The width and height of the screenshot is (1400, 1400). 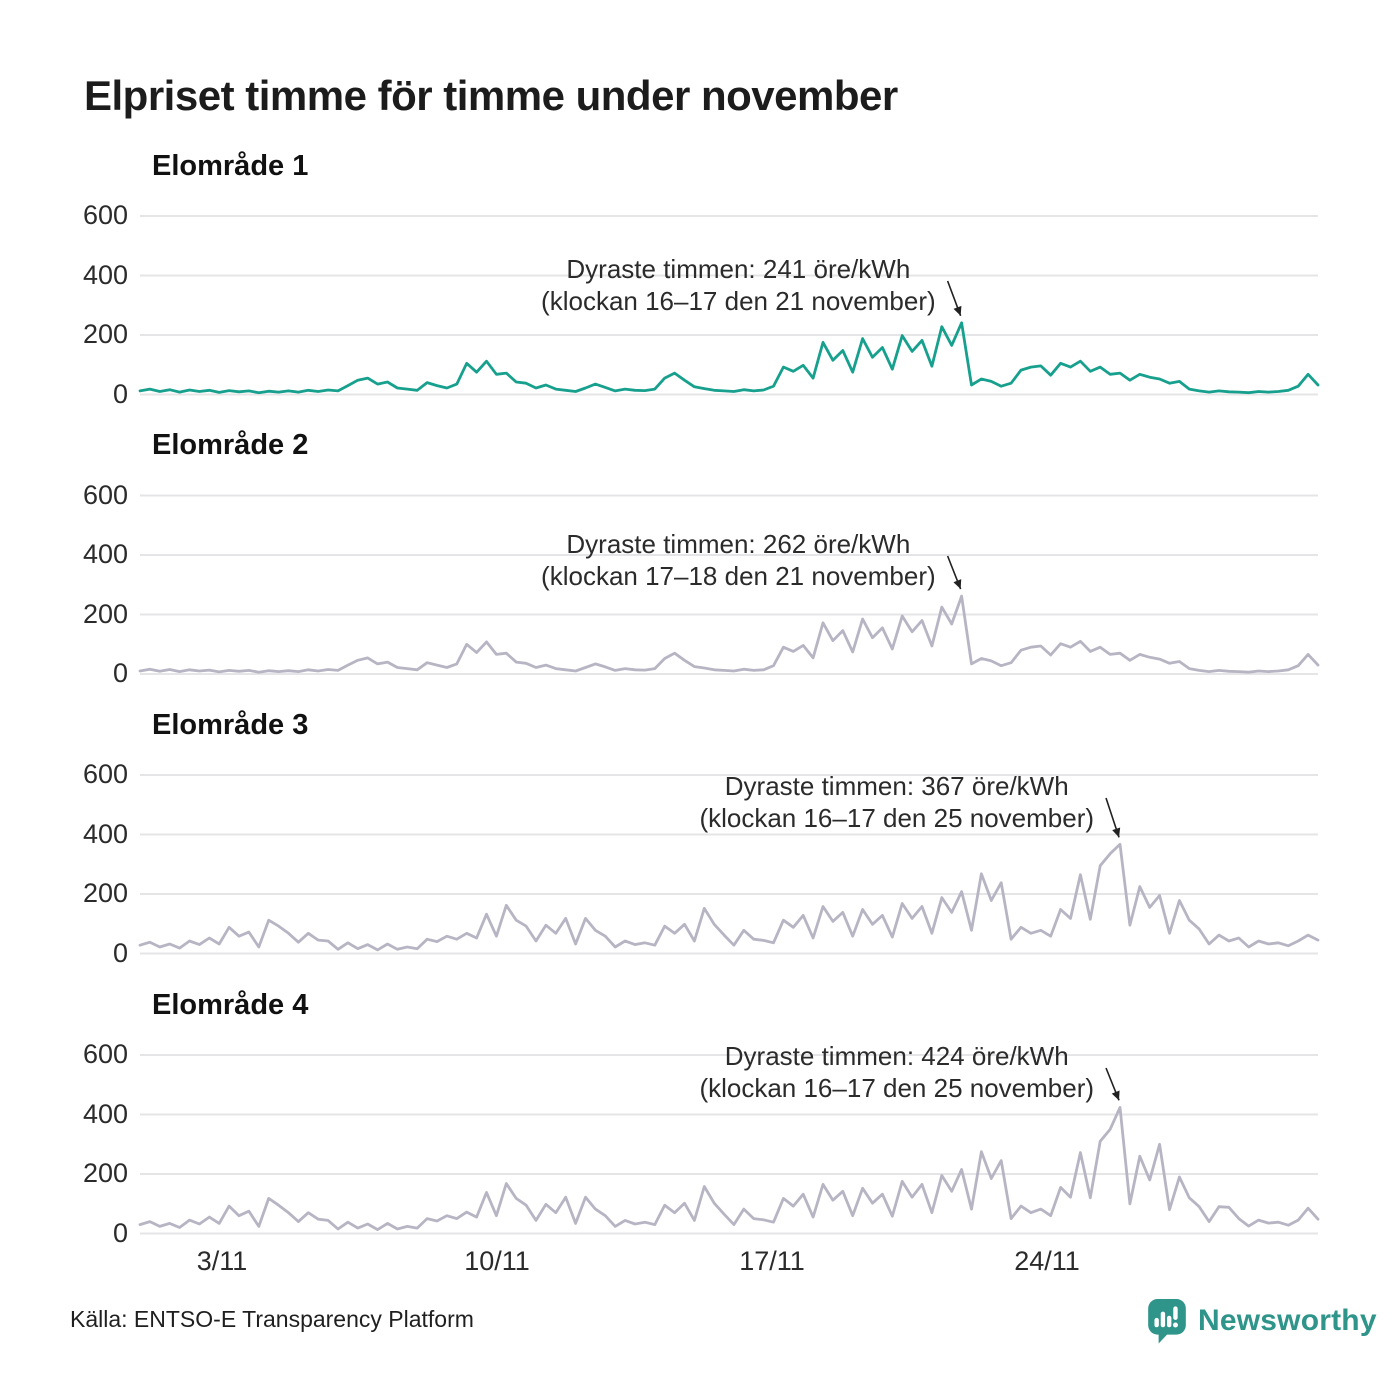 What do you see at coordinates (896, 1056) in the screenshot?
I see `annotation-value: Dyraste timmen: 424 öre/kWh` at bounding box center [896, 1056].